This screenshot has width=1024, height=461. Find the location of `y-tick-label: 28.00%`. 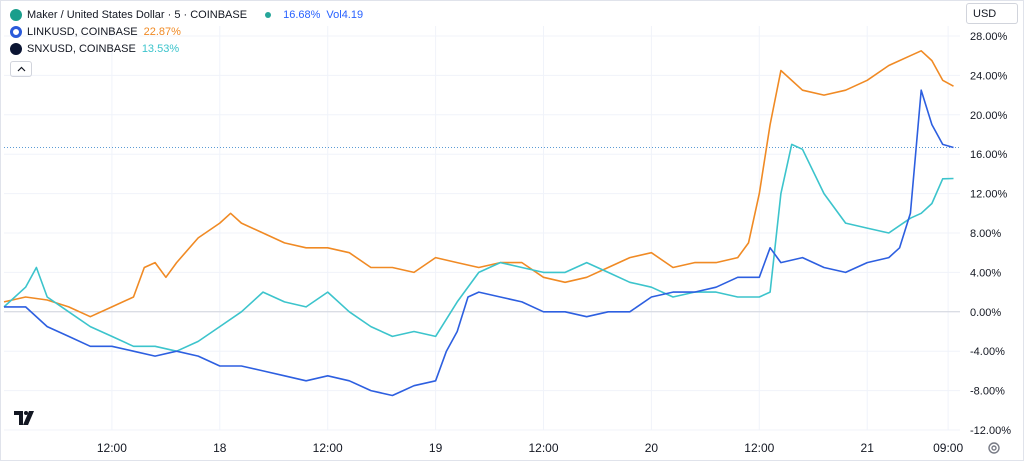

y-tick-label: 28.00% is located at coordinates (989, 37).